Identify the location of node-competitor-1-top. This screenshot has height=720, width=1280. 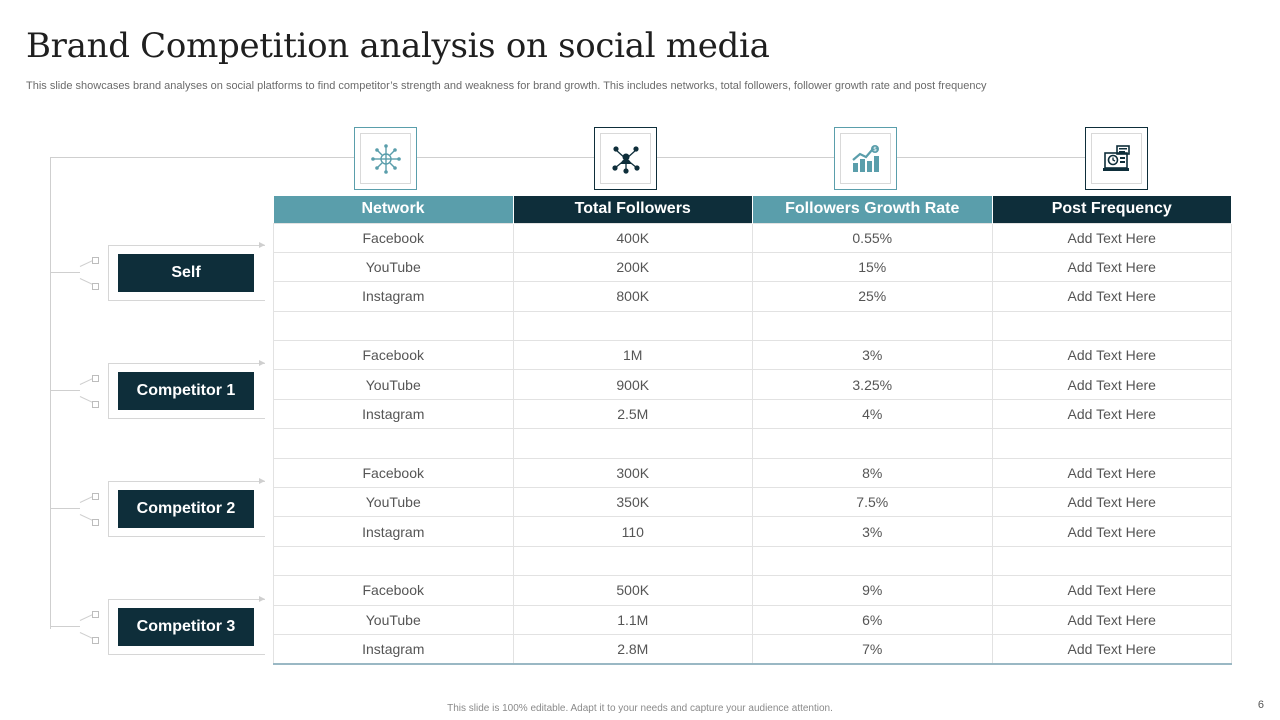
(95, 378).